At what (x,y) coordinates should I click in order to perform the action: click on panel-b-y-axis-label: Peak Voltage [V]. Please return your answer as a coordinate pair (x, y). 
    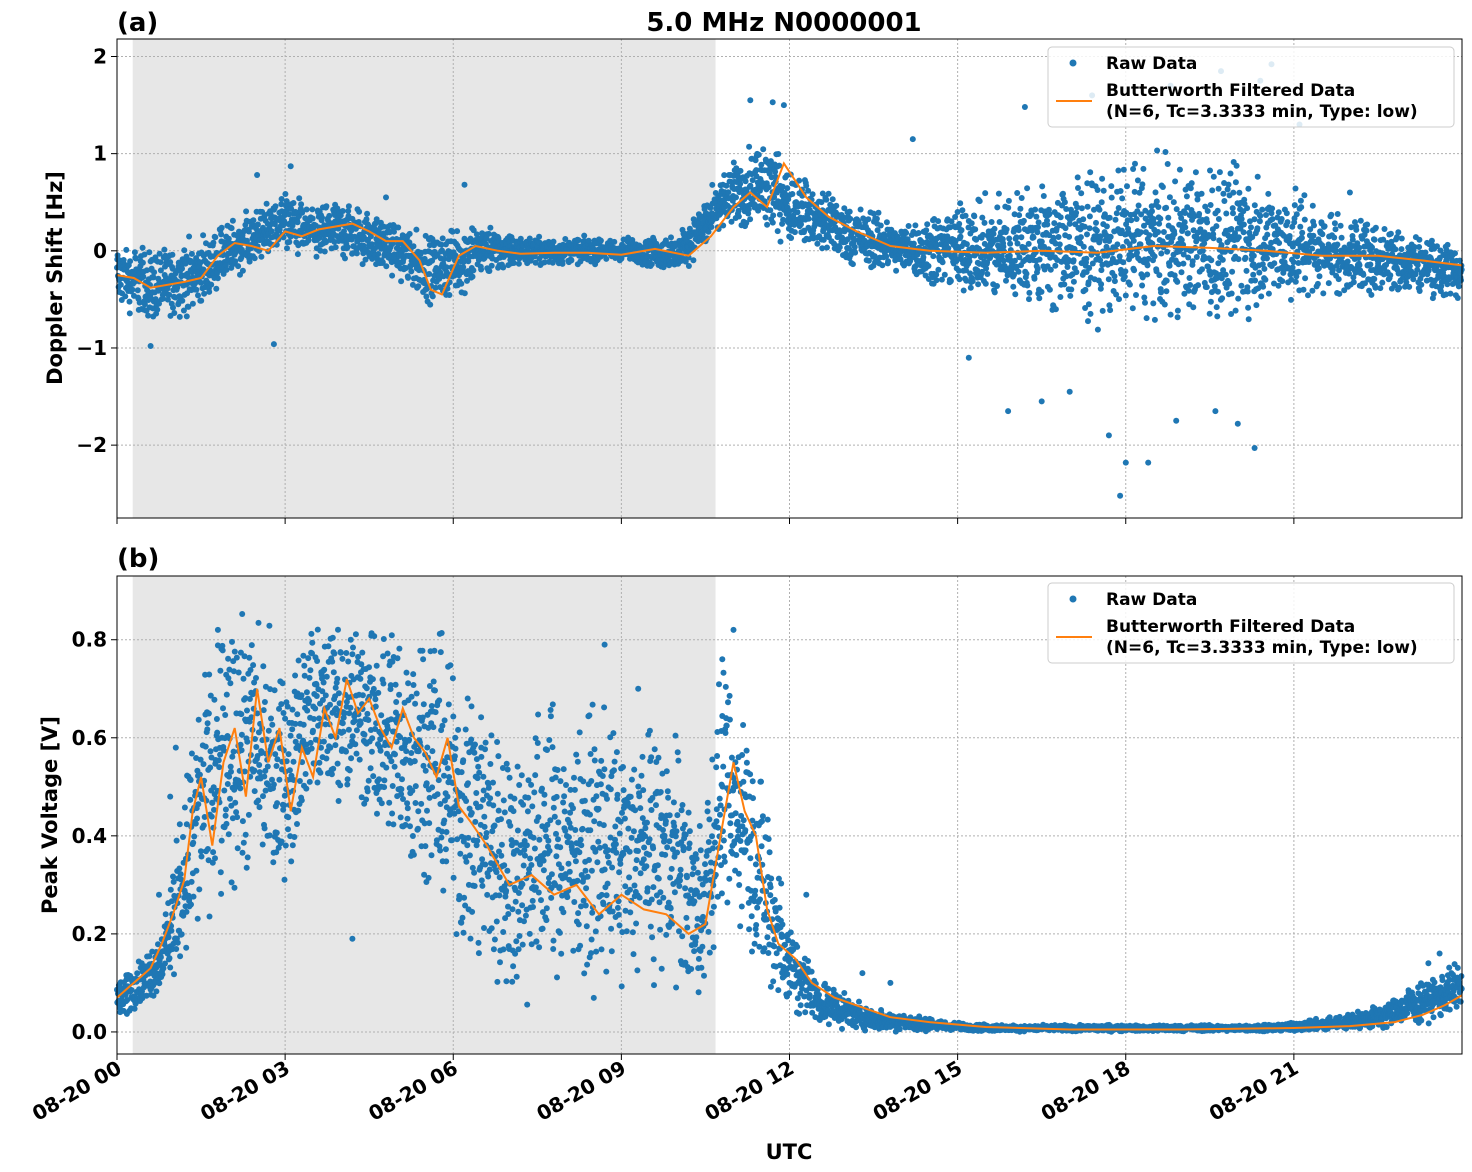
    Looking at the image, I should click on (50, 815).